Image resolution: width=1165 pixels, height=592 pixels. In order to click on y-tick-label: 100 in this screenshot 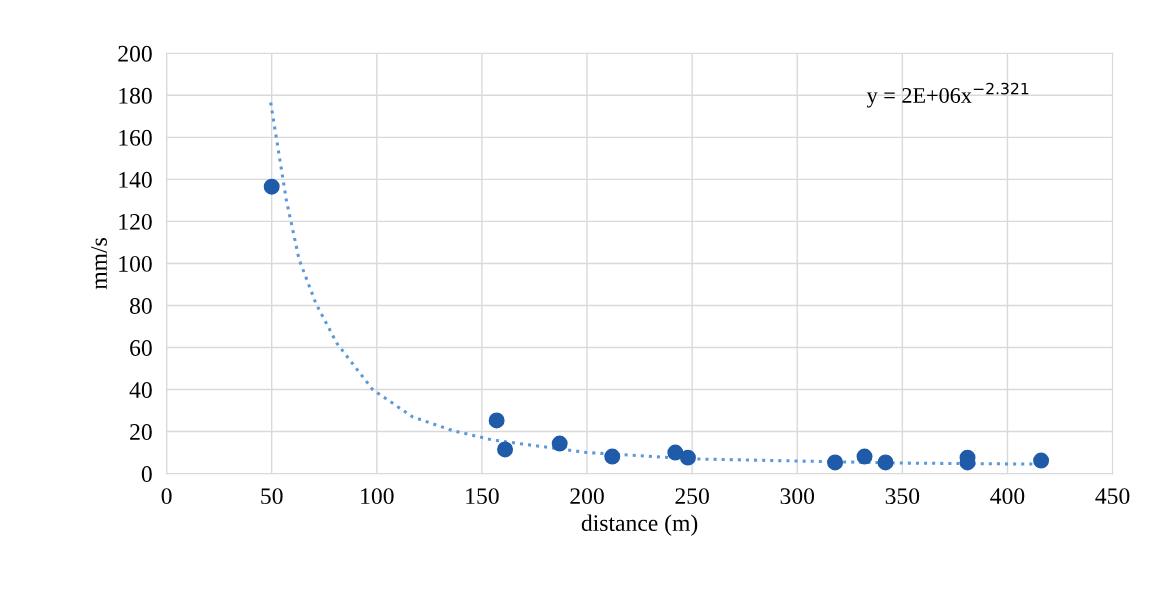, I will do `click(135, 263)`.